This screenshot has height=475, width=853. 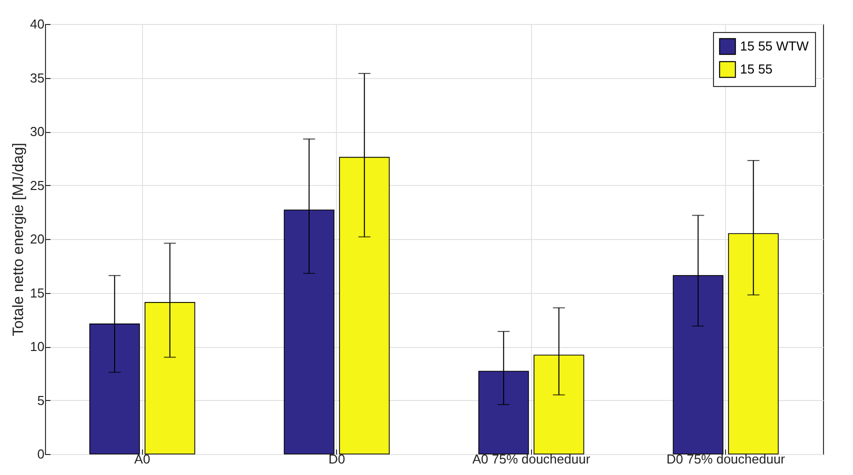 What do you see at coordinates (531, 459) in the screenshot?
I see `x-tick-label: A0 75% doucheduur` at bounding box center [531, 459].